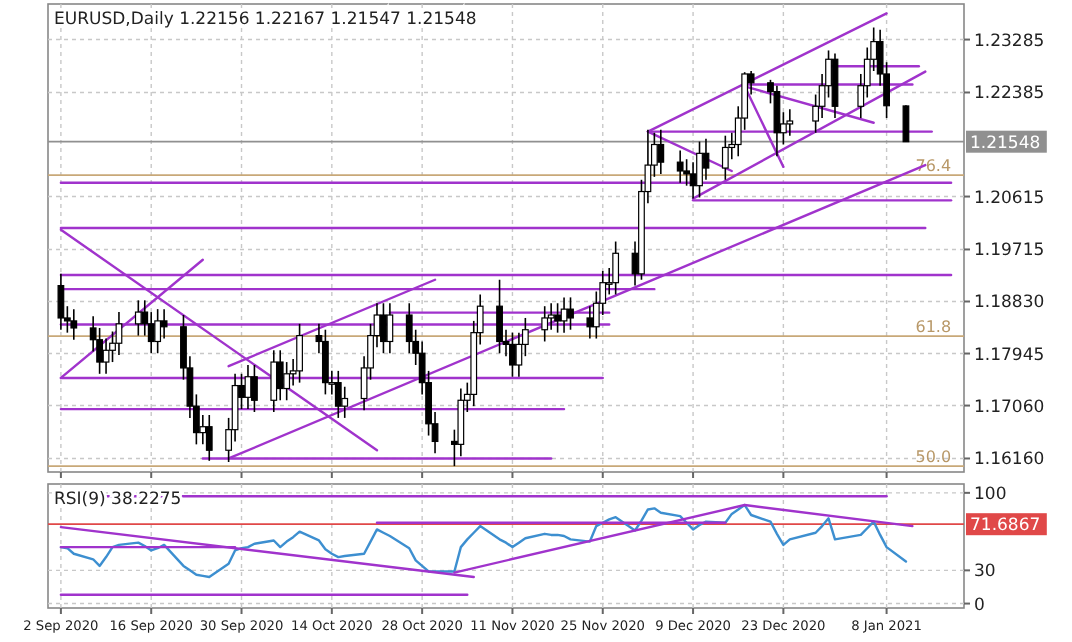 The width and height of the screenshot is (1072, 642). Describe the element at coordinates (265, 20) in the screenshot. I see `chart-title: EURUSD,Daily 1.22156 1.22167 1.21547 1.21548` at that location.